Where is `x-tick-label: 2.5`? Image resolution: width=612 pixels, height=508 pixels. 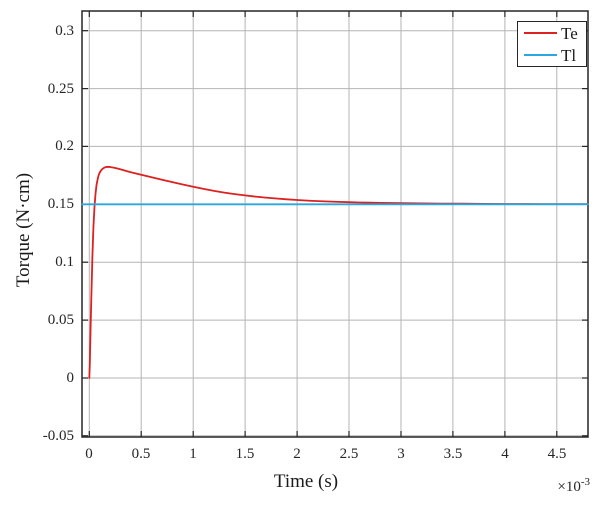 x-tick-label: 2.5 is located at coordinates (349, 454).